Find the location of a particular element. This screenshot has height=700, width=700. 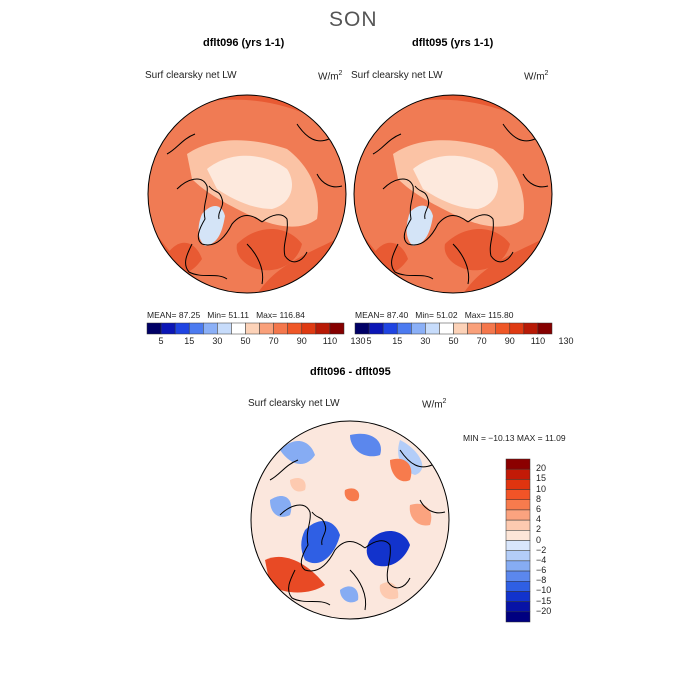

panel-2-polar-map is located at coordinates (453, 194).